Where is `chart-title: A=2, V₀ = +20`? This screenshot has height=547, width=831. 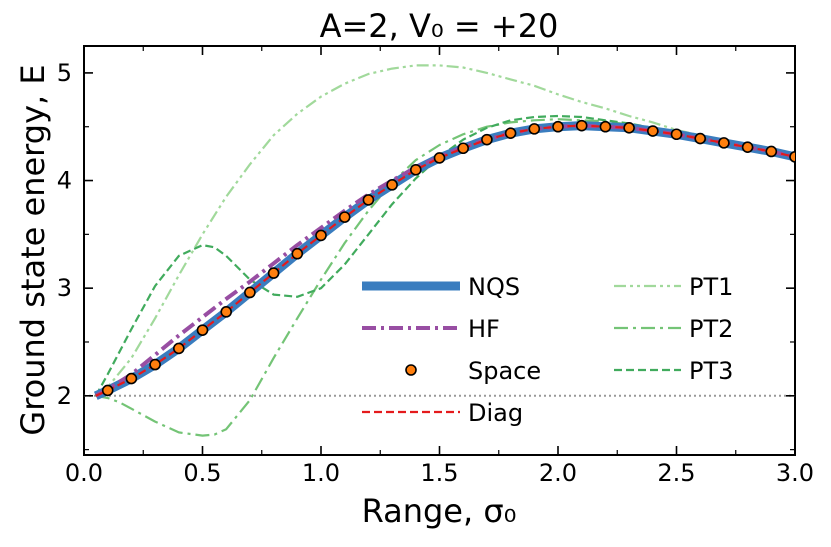
chart-title: A=2, V₀ = +20 is located at coordinates (439, 26).